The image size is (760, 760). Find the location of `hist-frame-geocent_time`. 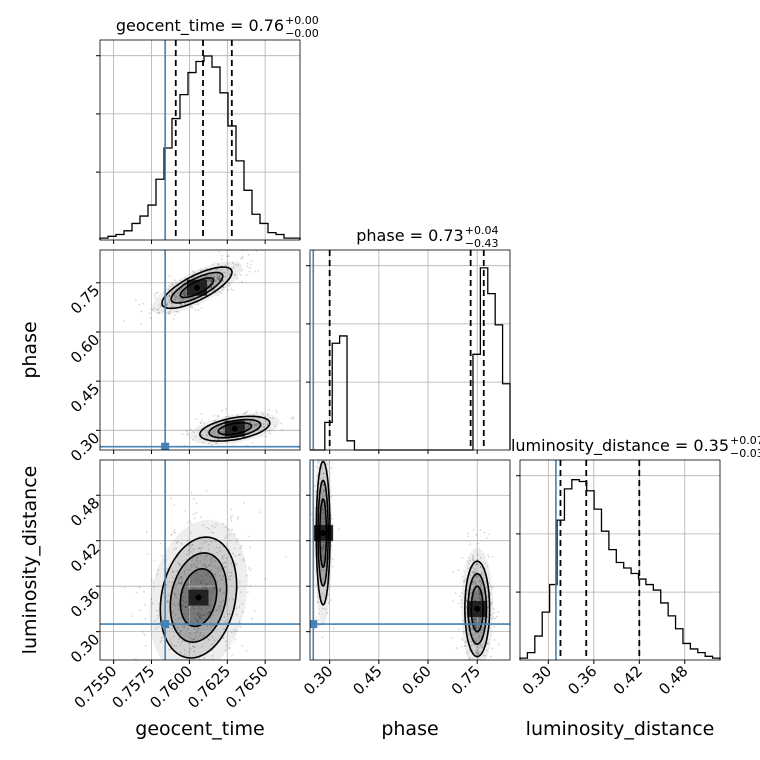

hist-frame-geocent_time is located at coordinates (200, 140).